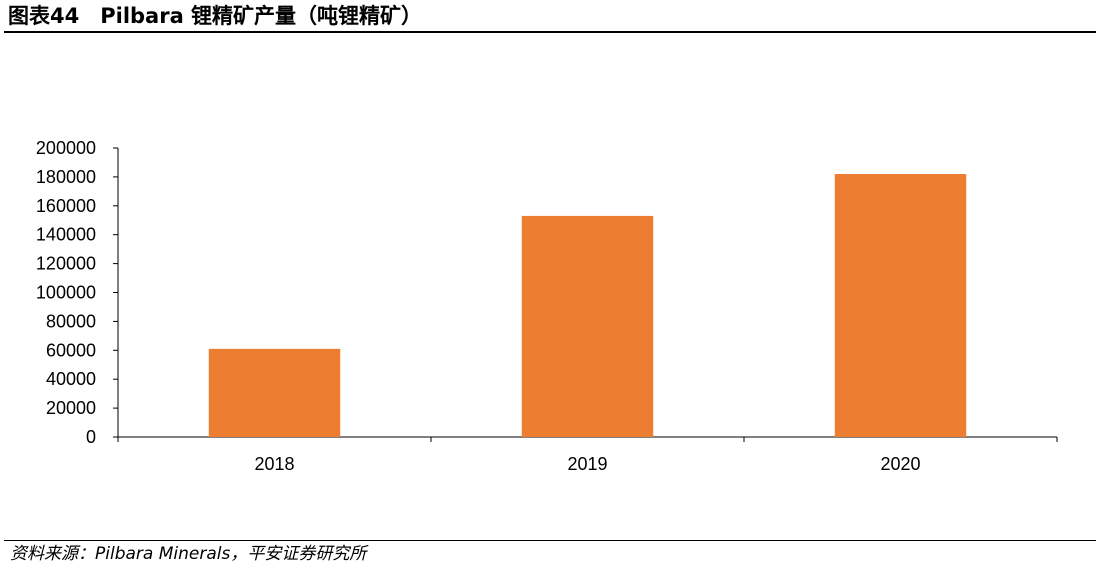 The width and height of the screenshot is (1102, 568). I want to click on figure-title: 图表44 Pilbara 锂精矿产量（吨锂精矿）, so click(215, 16).